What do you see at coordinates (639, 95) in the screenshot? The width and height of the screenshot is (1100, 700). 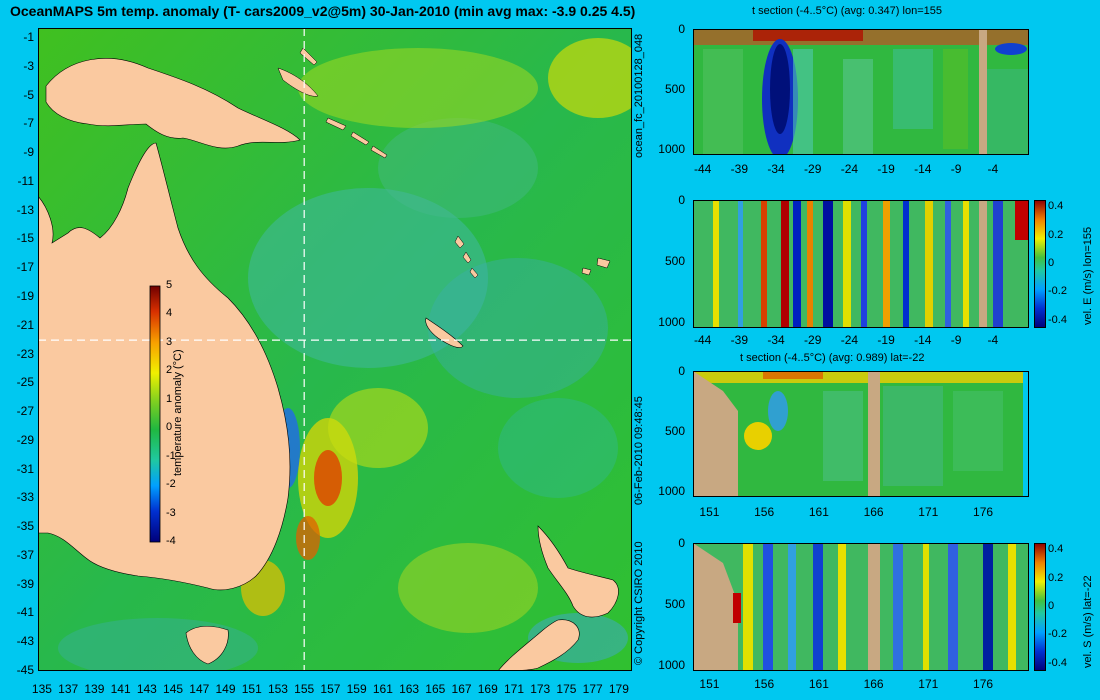 I see `run-id-text: ocean_fc_20100128_048` at bounding box center [639, 95].